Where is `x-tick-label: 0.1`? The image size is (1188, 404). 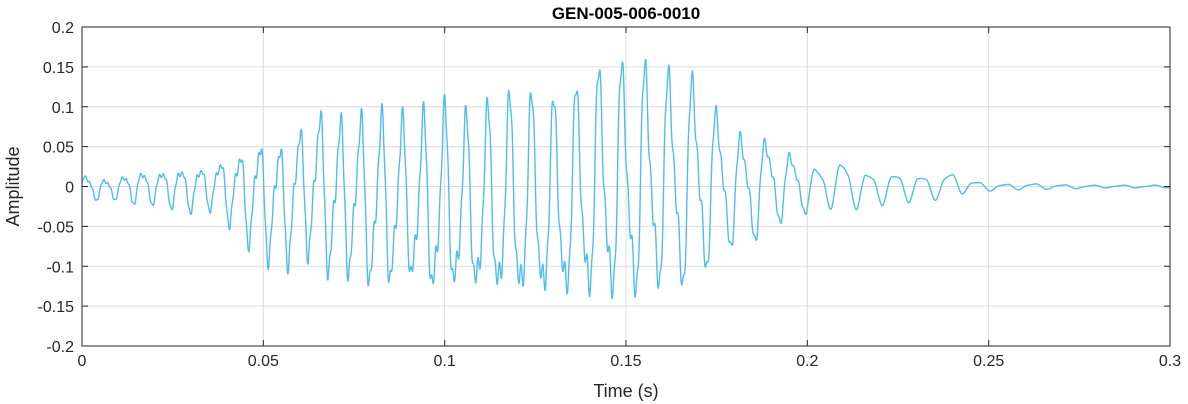 x-tick-label: 0.1 is located at coordinates (445, 361).